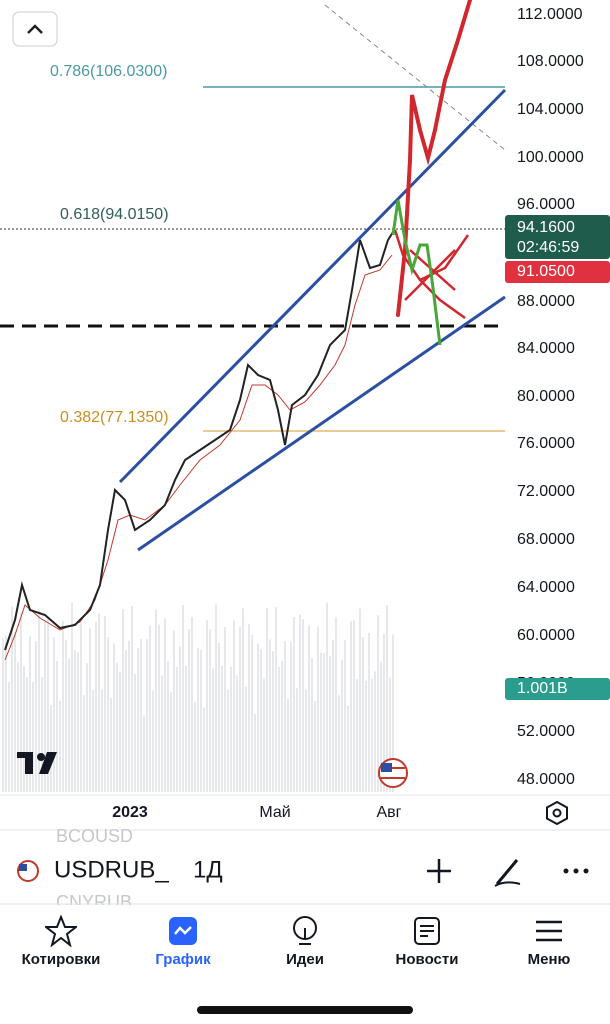 This screenshot has height=1024, width=610. Describe the element at coordinates (576, 871) in the screenshot. I see `more-button` at that location.